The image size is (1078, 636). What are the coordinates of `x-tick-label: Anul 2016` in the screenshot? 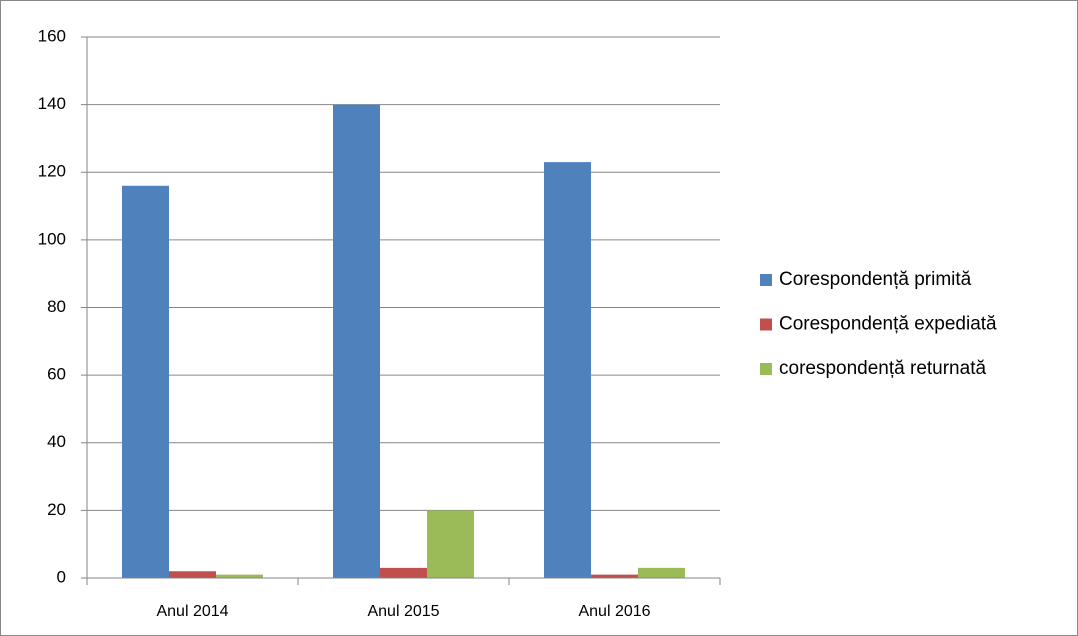 It's located at (614, 611).